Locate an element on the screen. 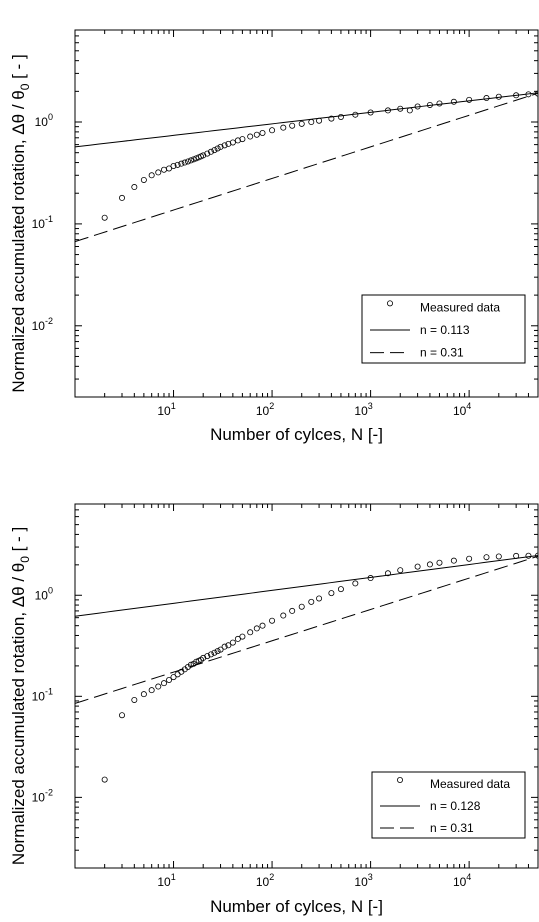 Image resolution: width=539 pixels, height=922 pixels. legend-label: n = 0.31 is located at coordinates (442, 353).